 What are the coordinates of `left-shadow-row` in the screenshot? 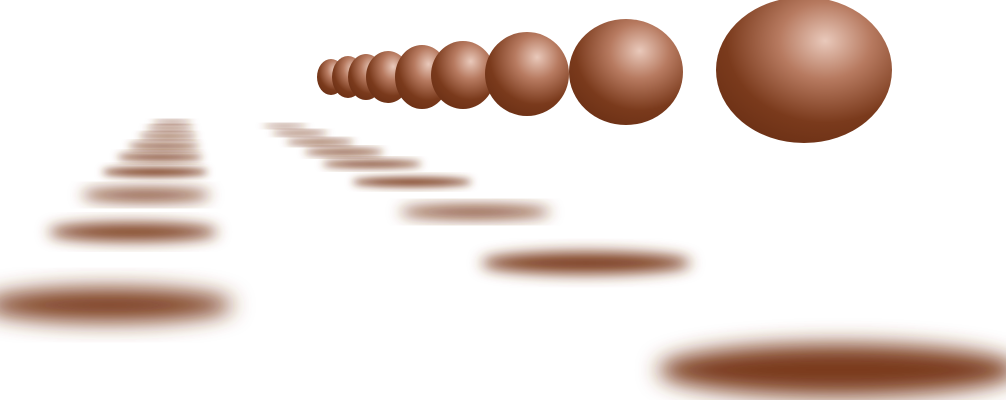 It's located at (116, 221).